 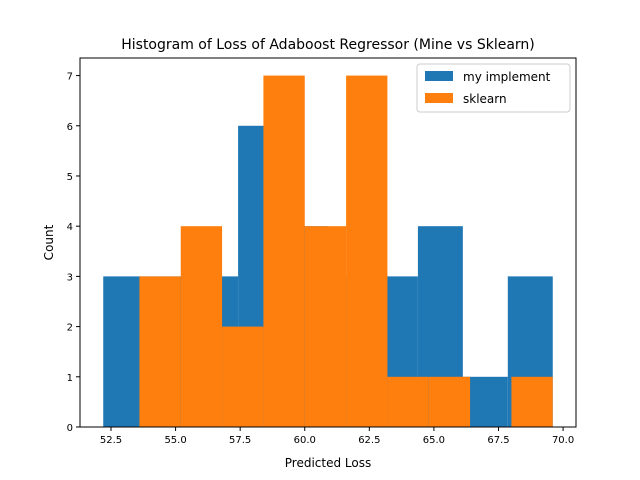 I want to click on legend: my implement sklearn, so click(x=493, y=88).